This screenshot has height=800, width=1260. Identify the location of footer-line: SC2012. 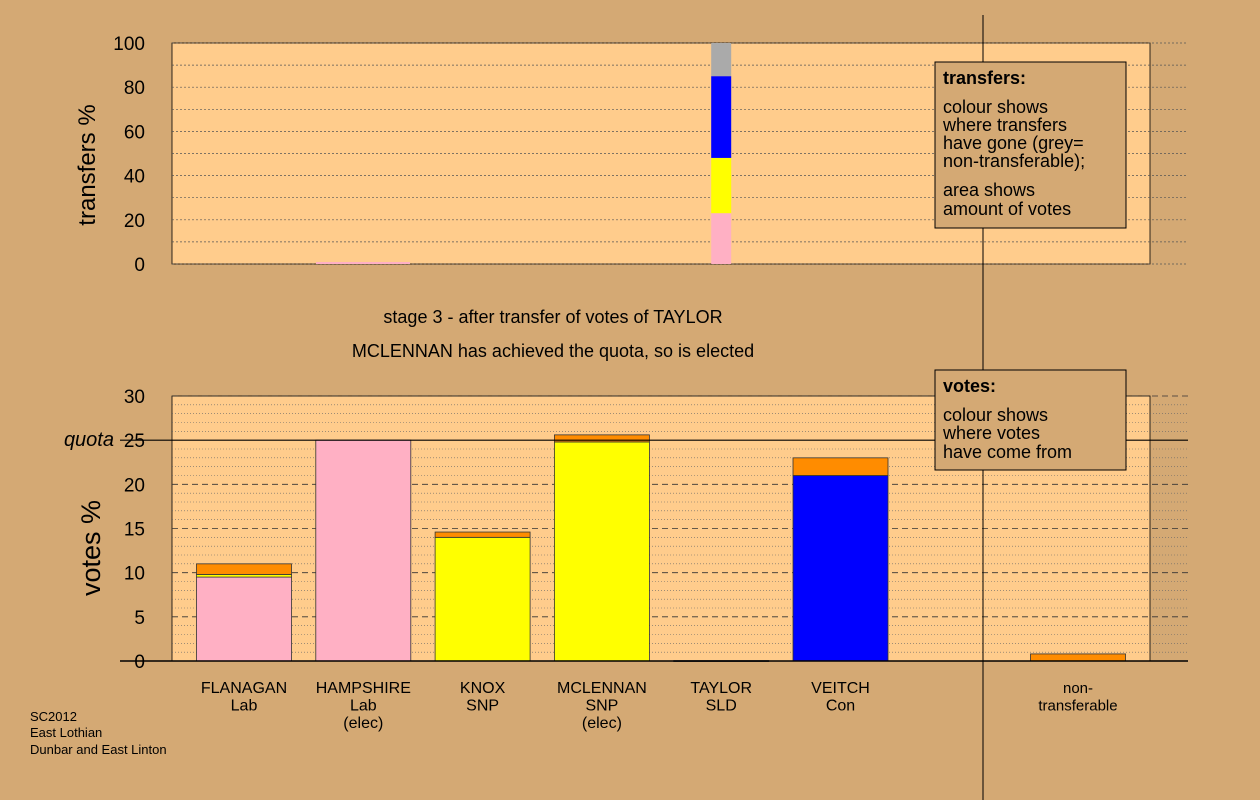
(53, 716).